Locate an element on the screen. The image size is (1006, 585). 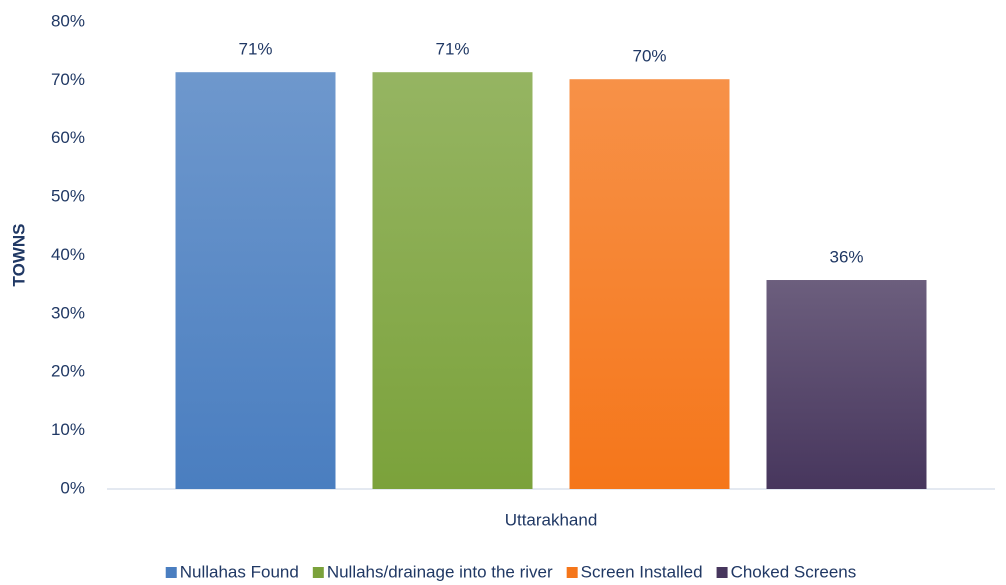
legend-label: Nullahas Found is located at coordinates (239, 571).